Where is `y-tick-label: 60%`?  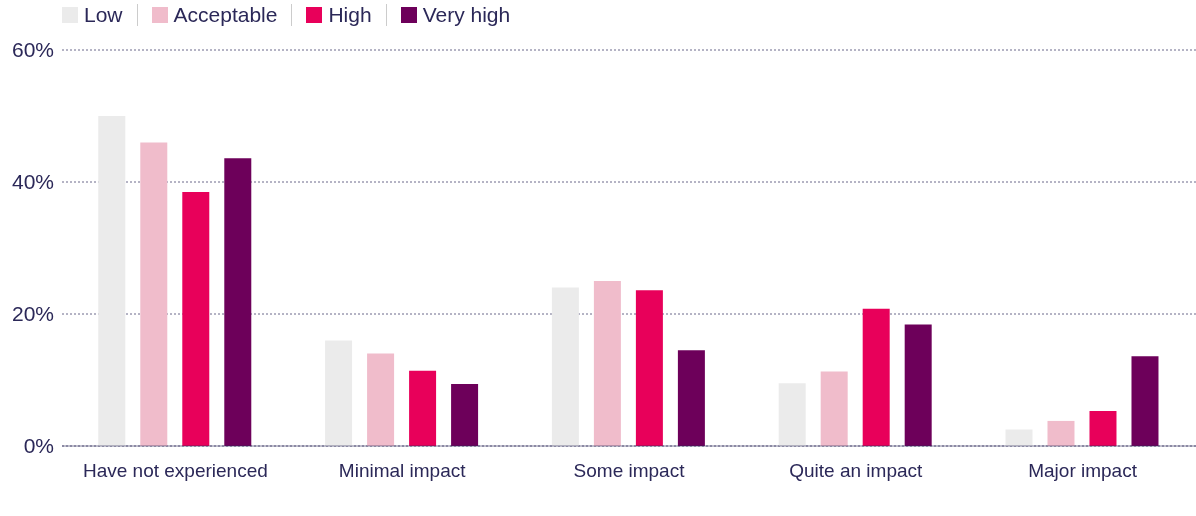 y-tick-label: 60% is located at coordinates (32, 50).